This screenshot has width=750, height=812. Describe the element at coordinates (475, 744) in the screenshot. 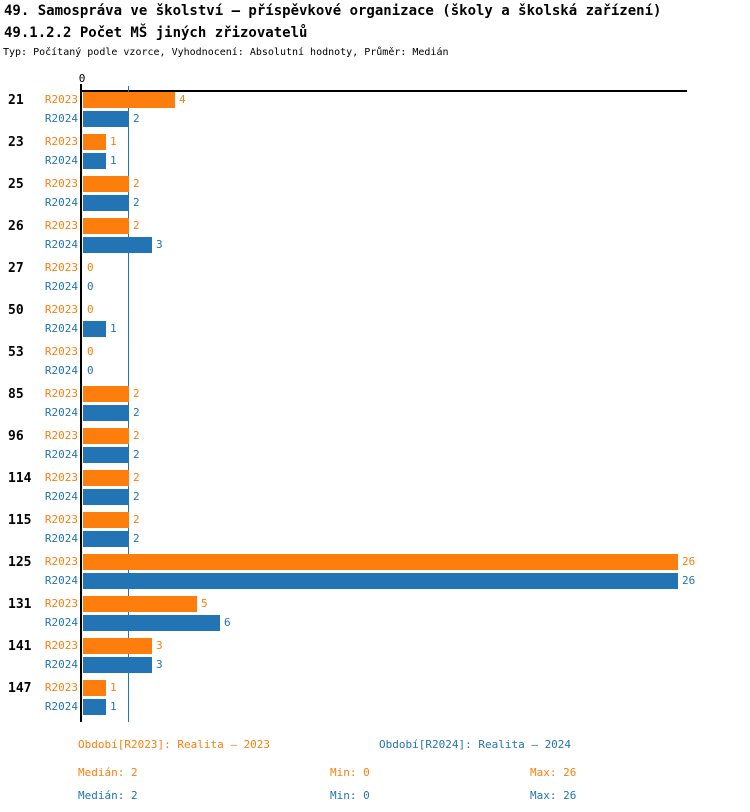

I see `legend-r2024: Období[R2024]: Realita – 2024` at that location.